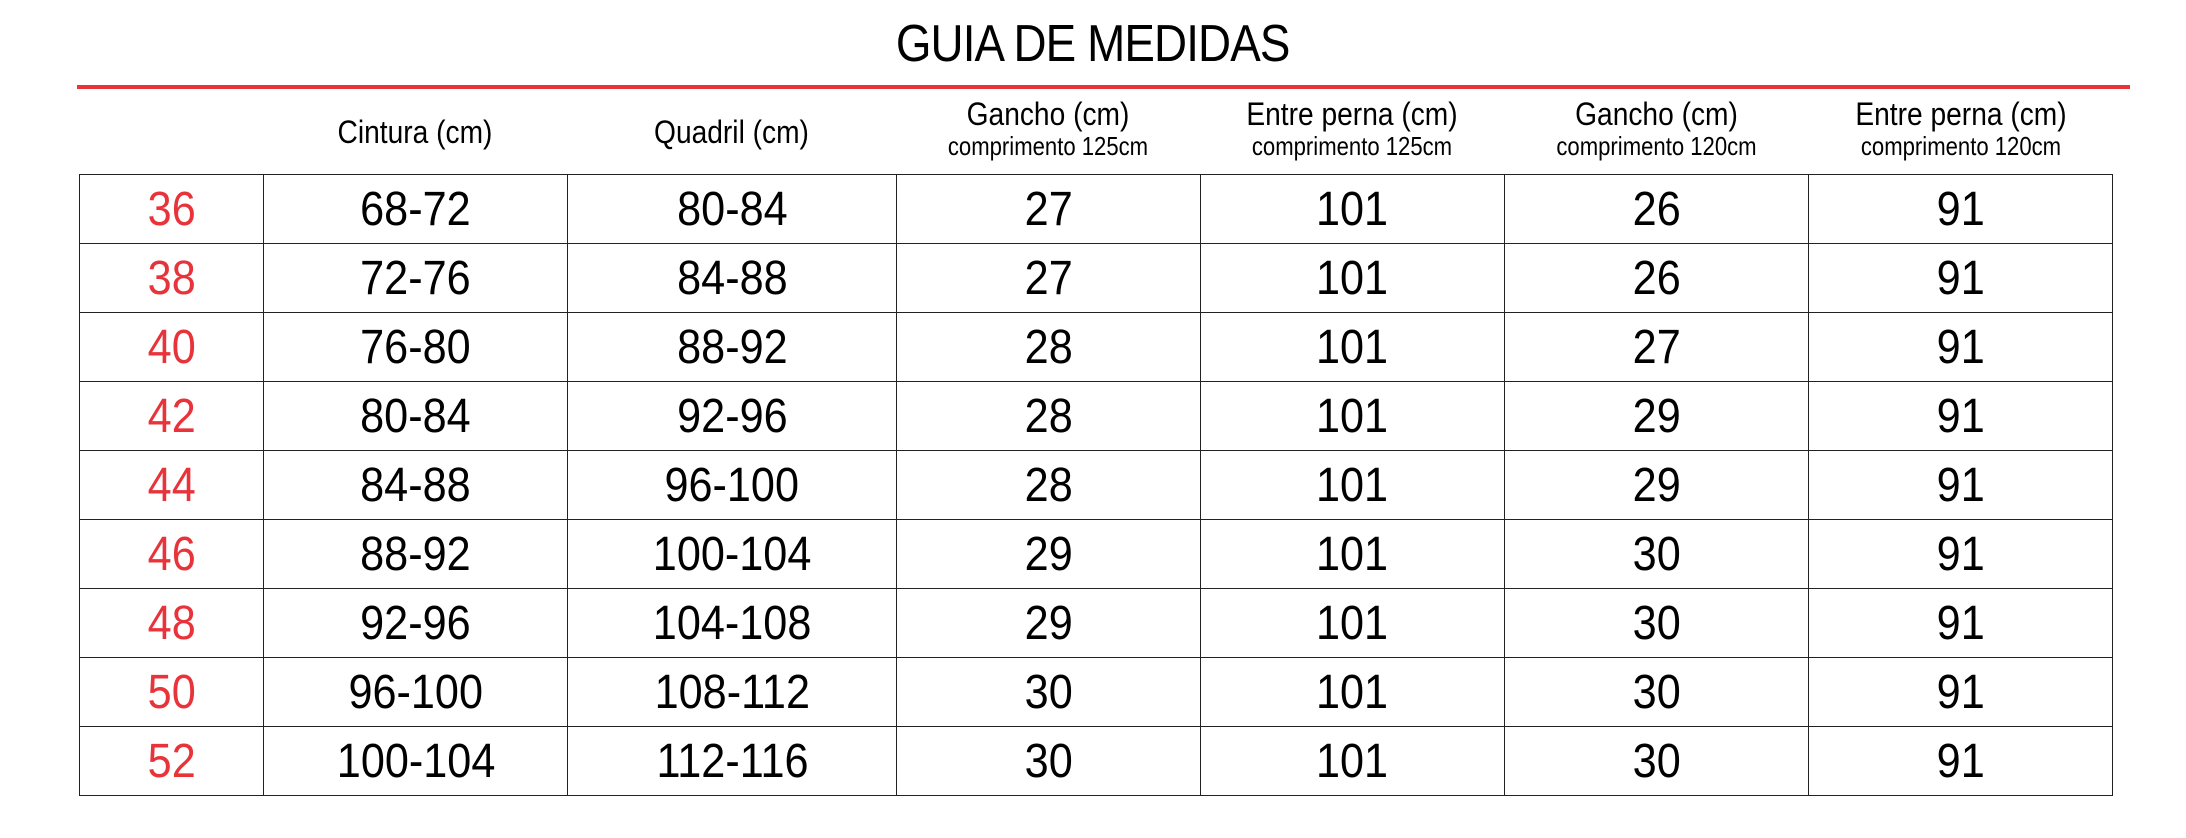 This screenshot has width=2186, height=838. I want to click on size-cell: 44, so click(171, 485).